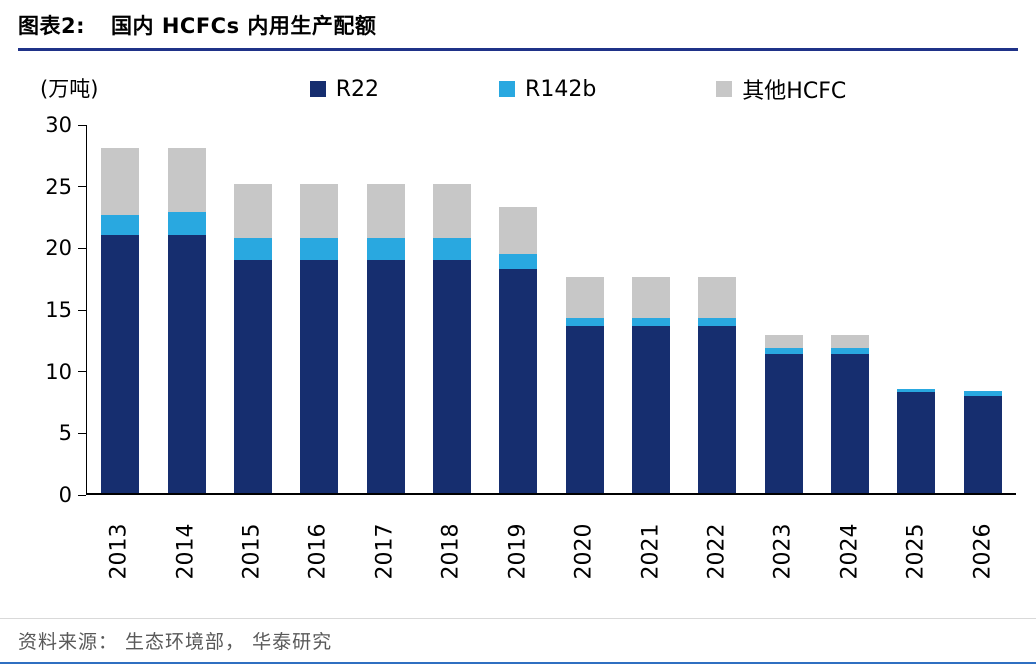 This screenshot has height=664, width=1036. I want to click on x-tick-2017: 2017, so click(385, 553).